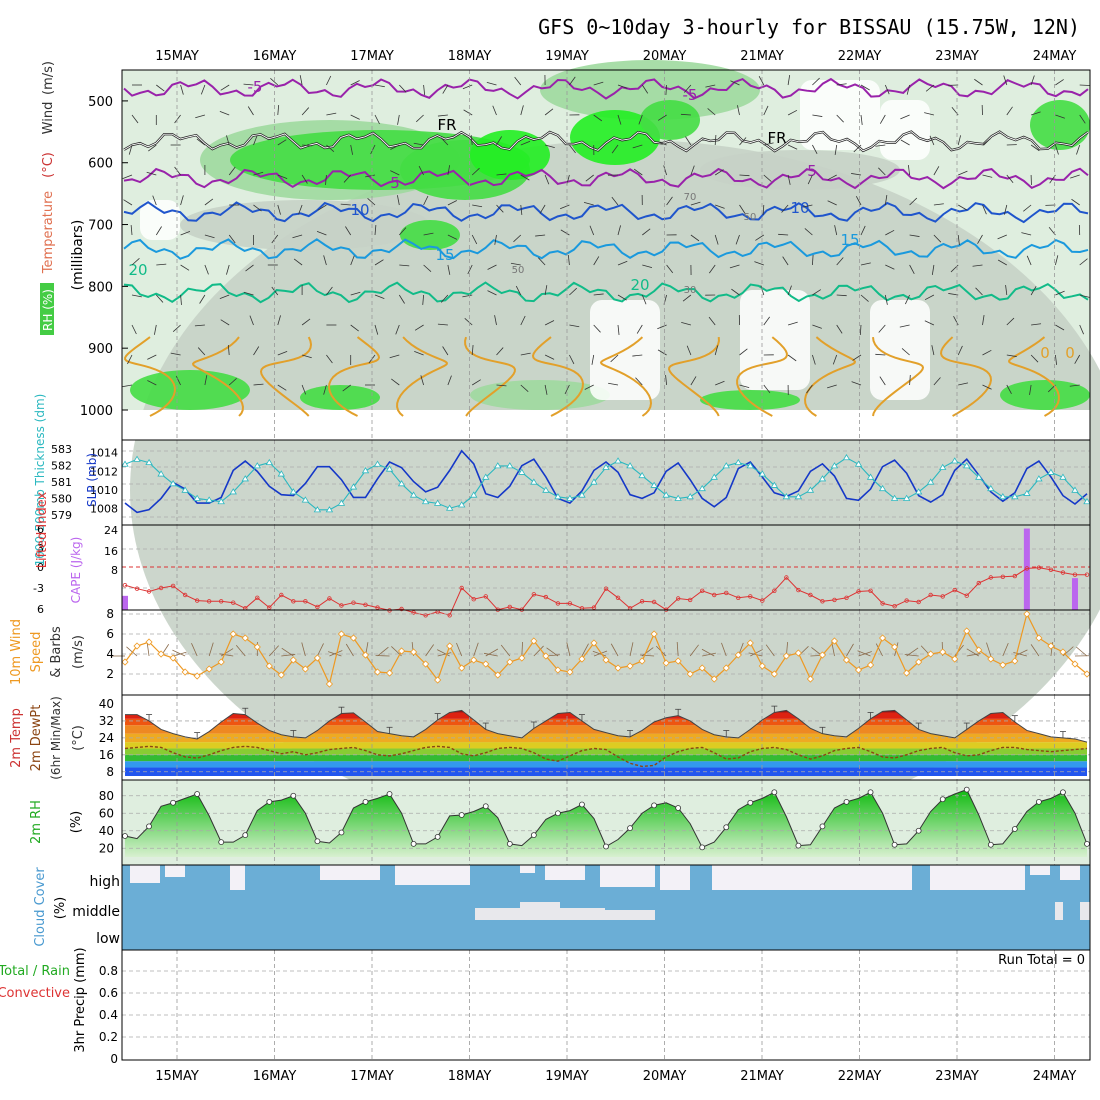 The height and width of the screenshot is (1100, 1100). What do you see at coordinates (430, 235) in the screenshot?
I see `rh-region` at bounding box center [430, 235].